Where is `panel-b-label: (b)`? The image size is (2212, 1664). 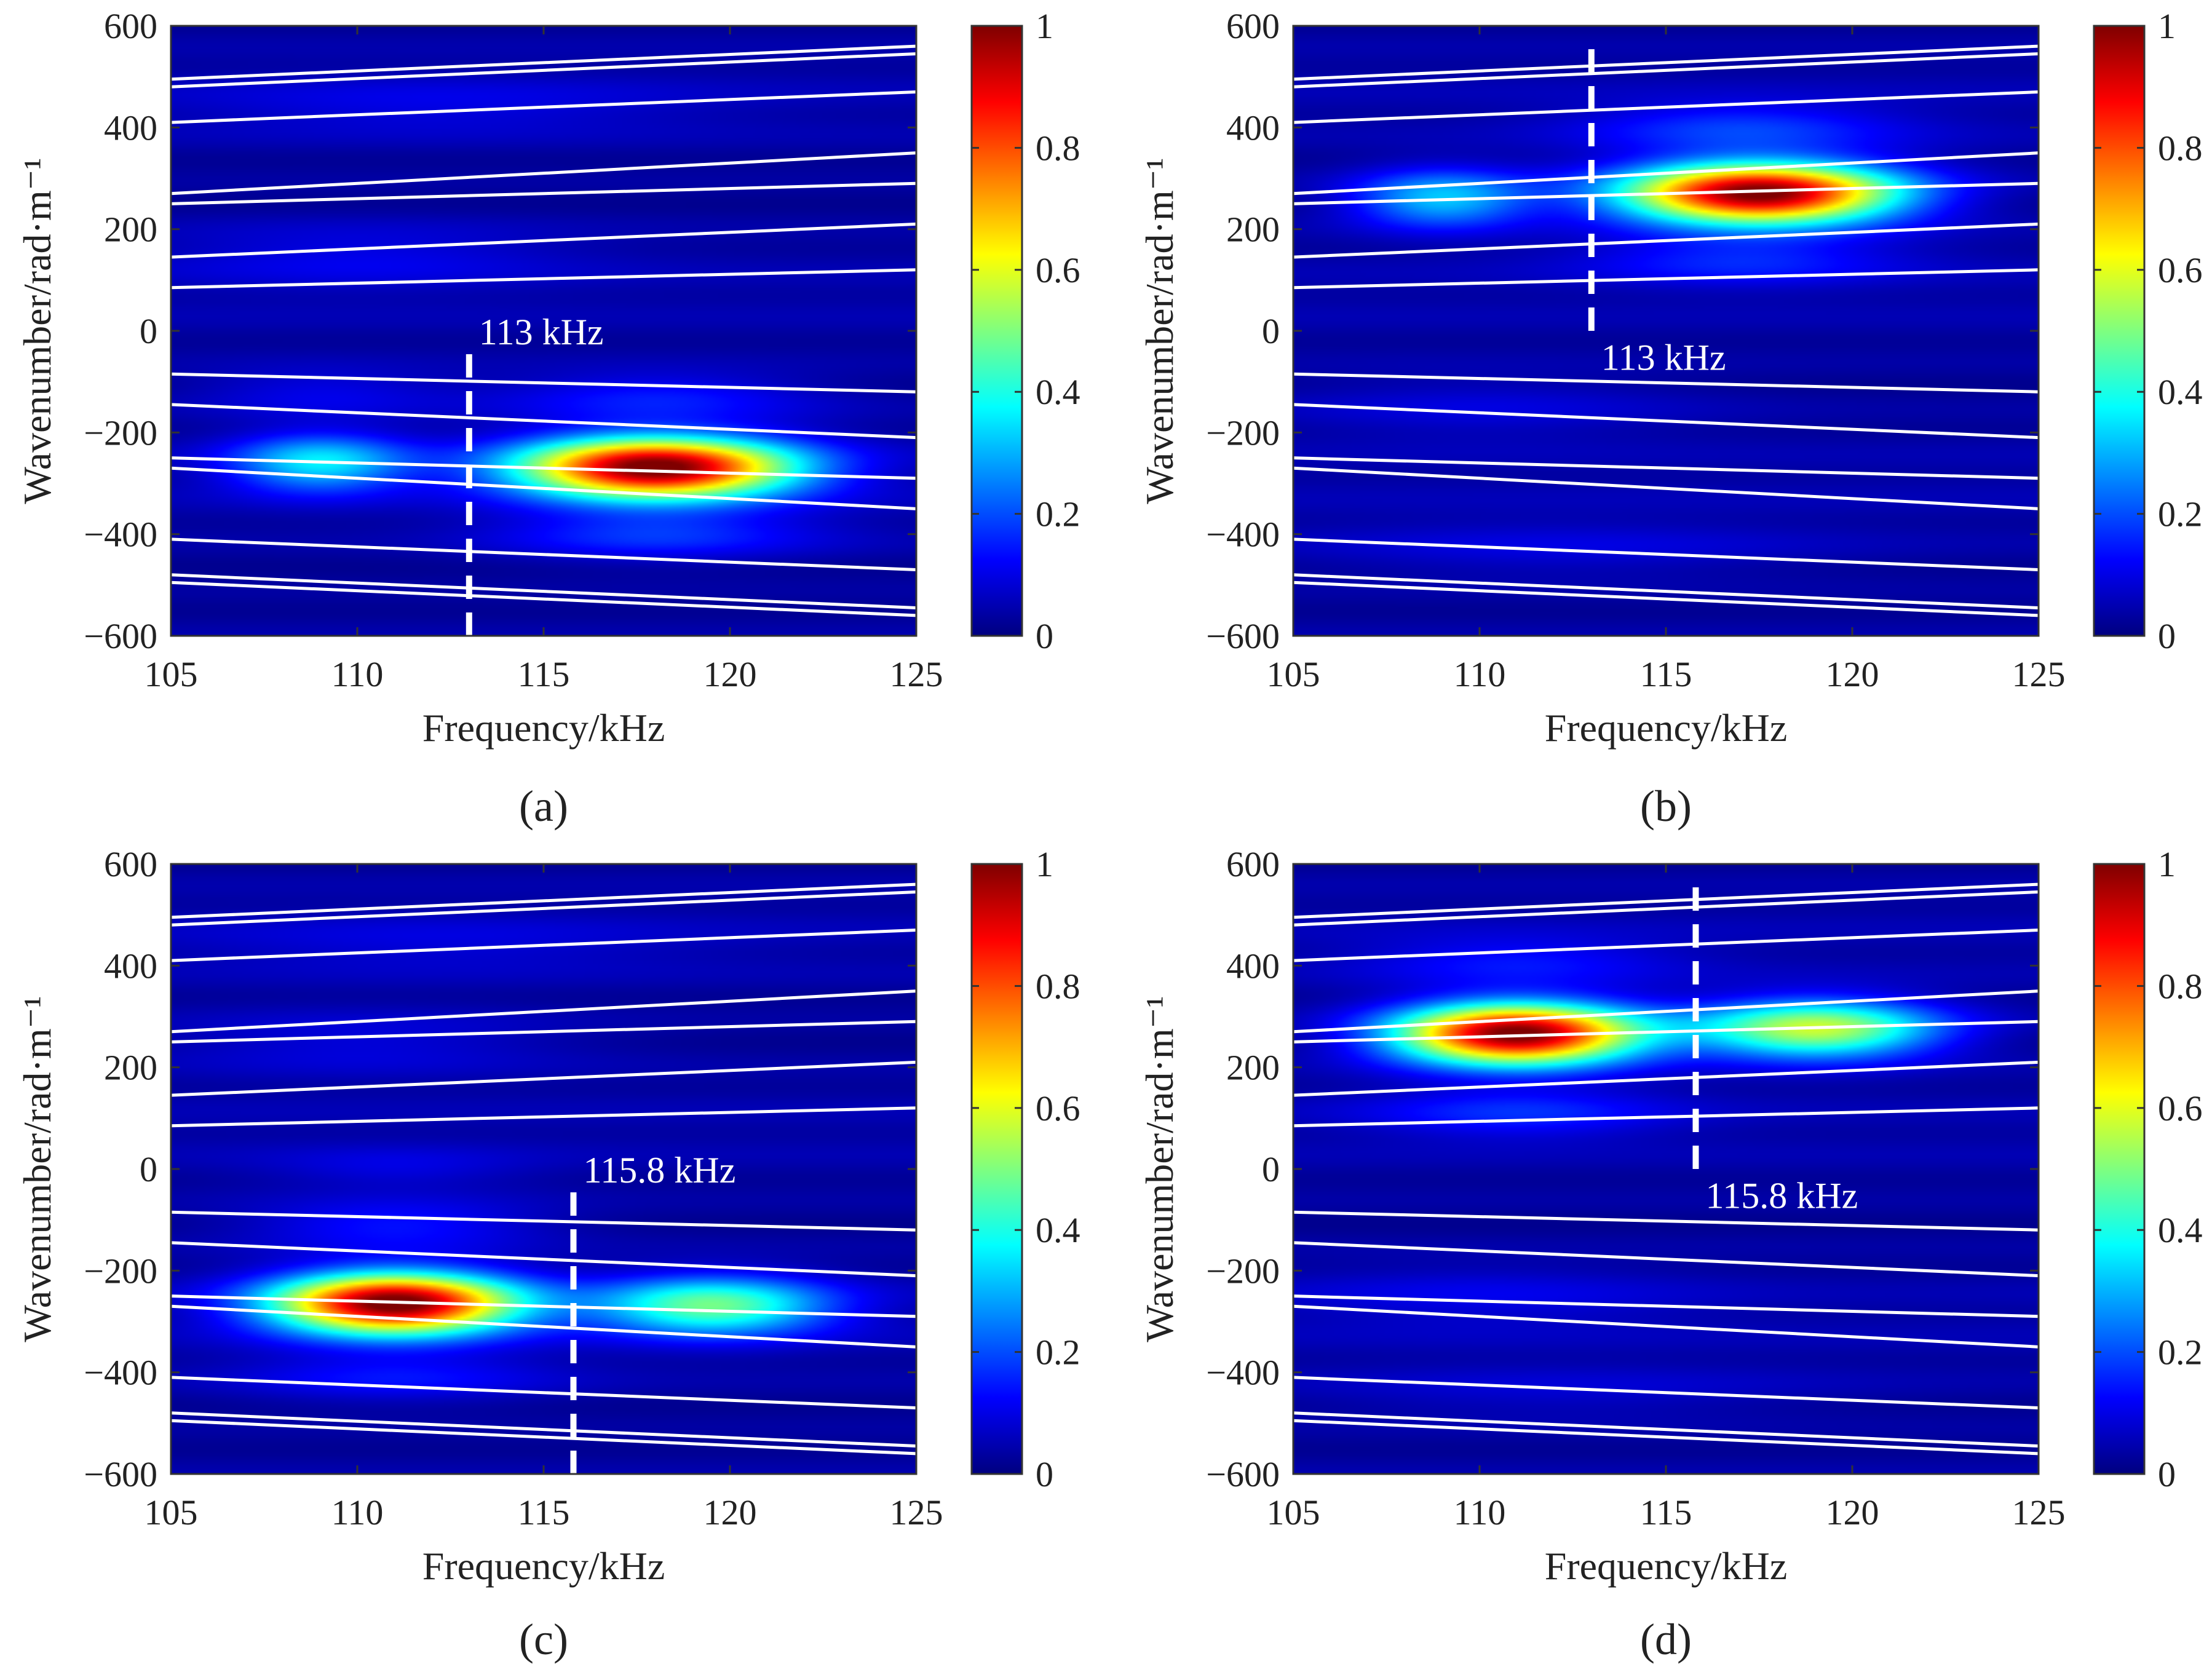
panel-b-label: (b) is located at coordinates (1666, 807).